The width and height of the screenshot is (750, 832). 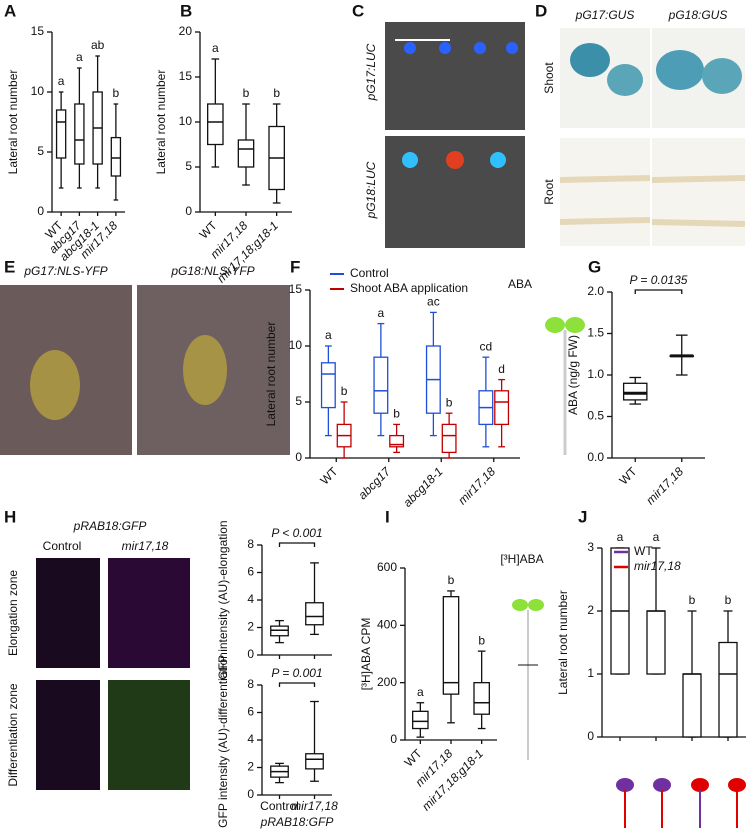 I want to click on image-label: pG18:GUS, so click(x=698, y=15).